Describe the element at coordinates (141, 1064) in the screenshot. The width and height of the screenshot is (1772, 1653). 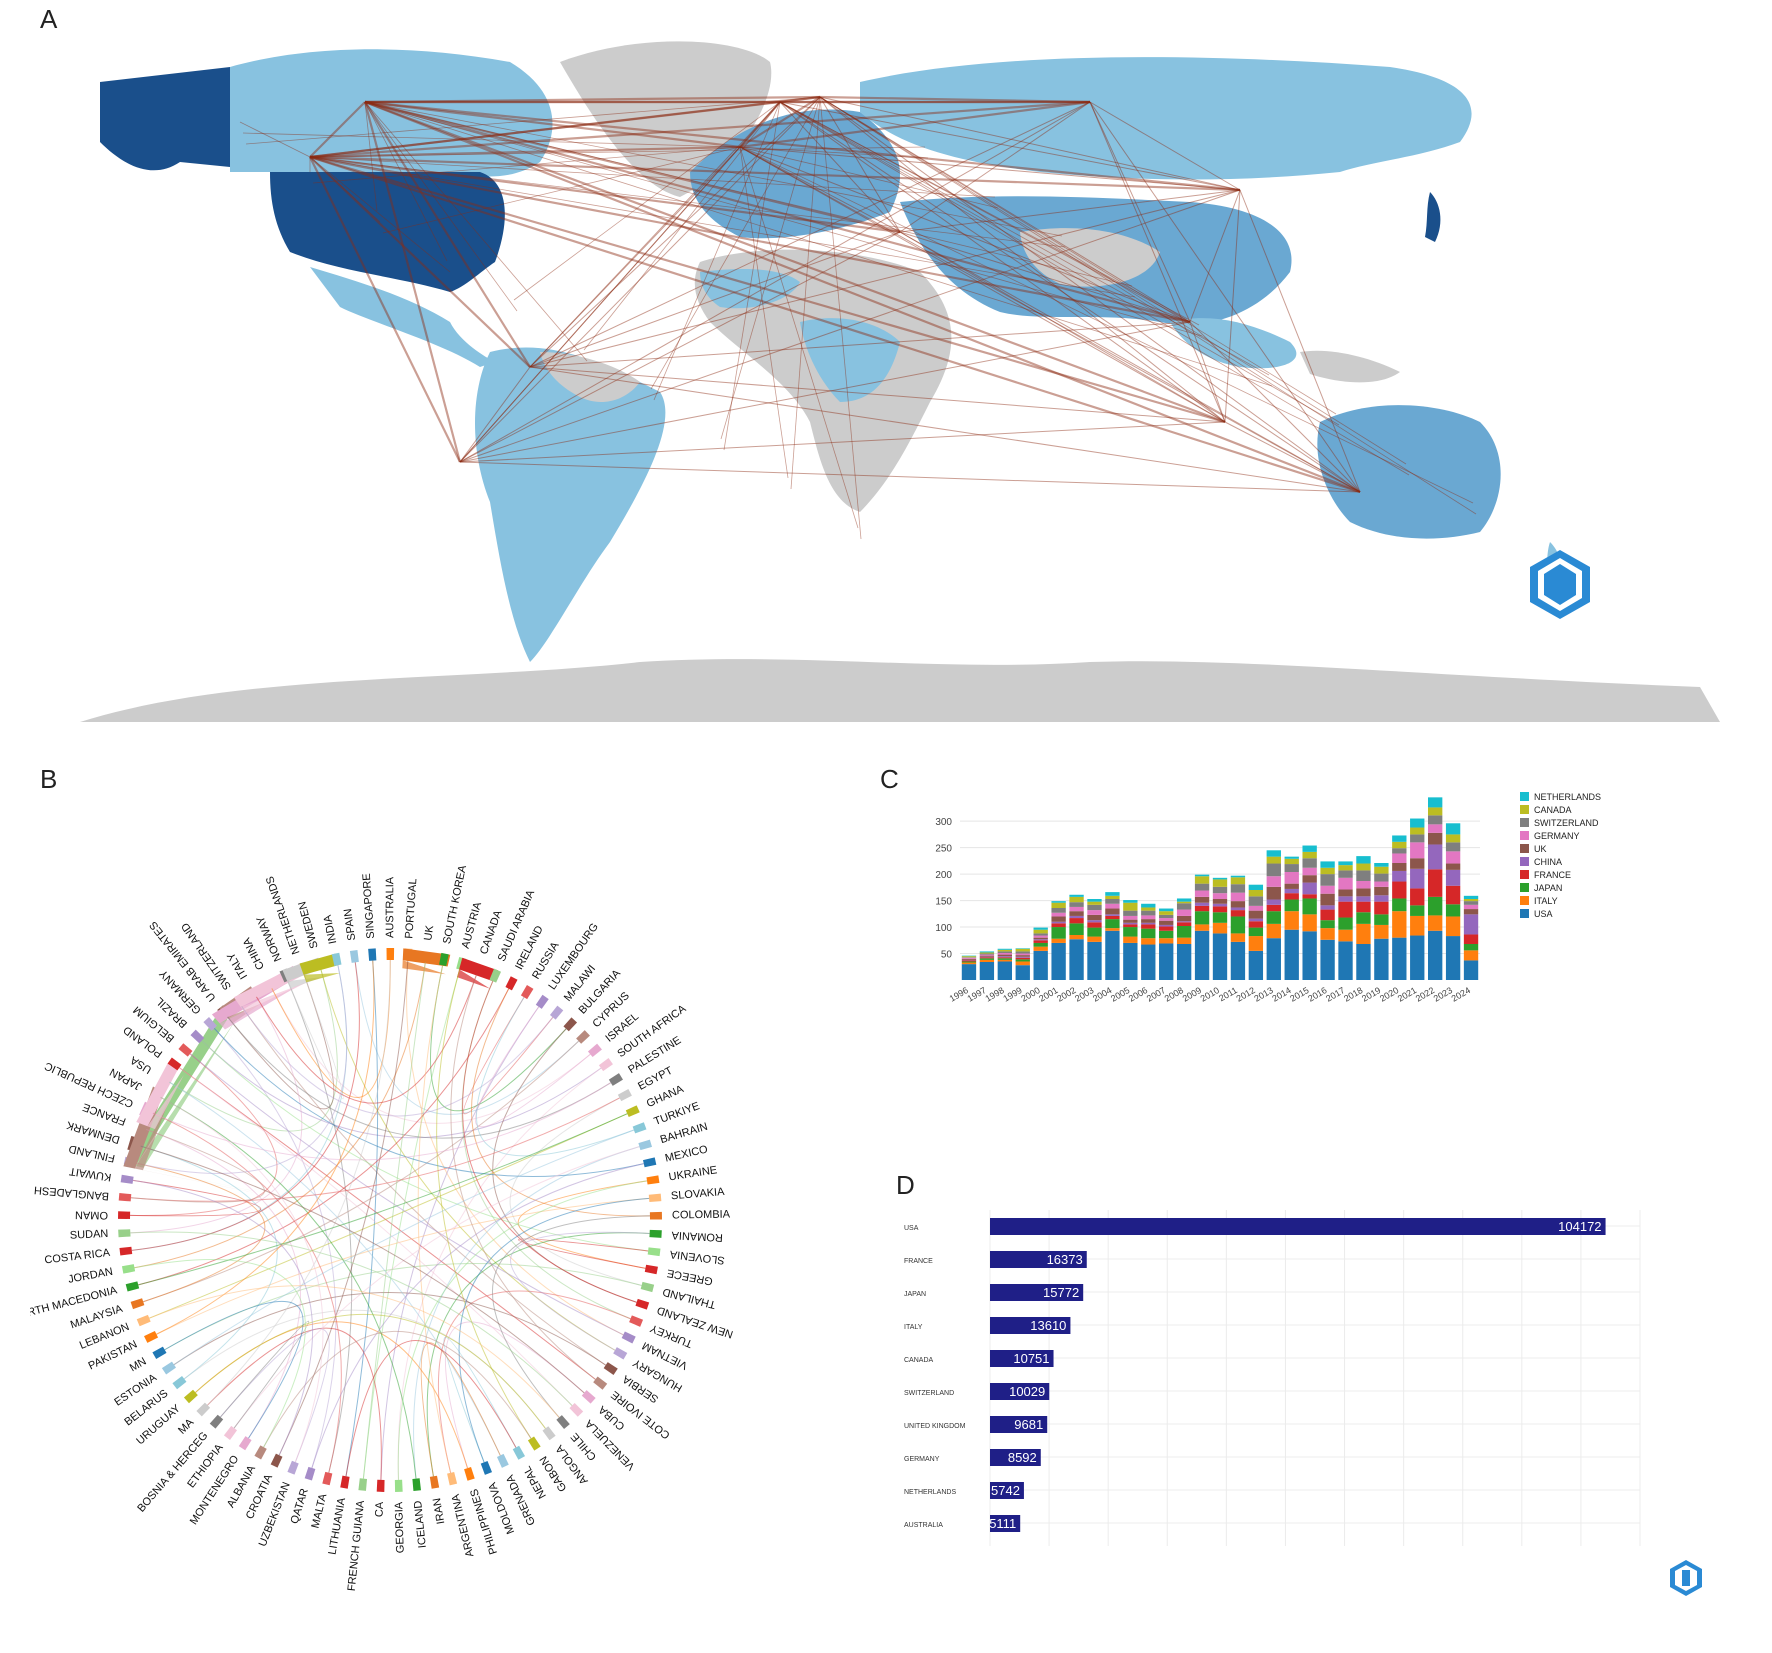
I see `chord-label: USA` at that location.